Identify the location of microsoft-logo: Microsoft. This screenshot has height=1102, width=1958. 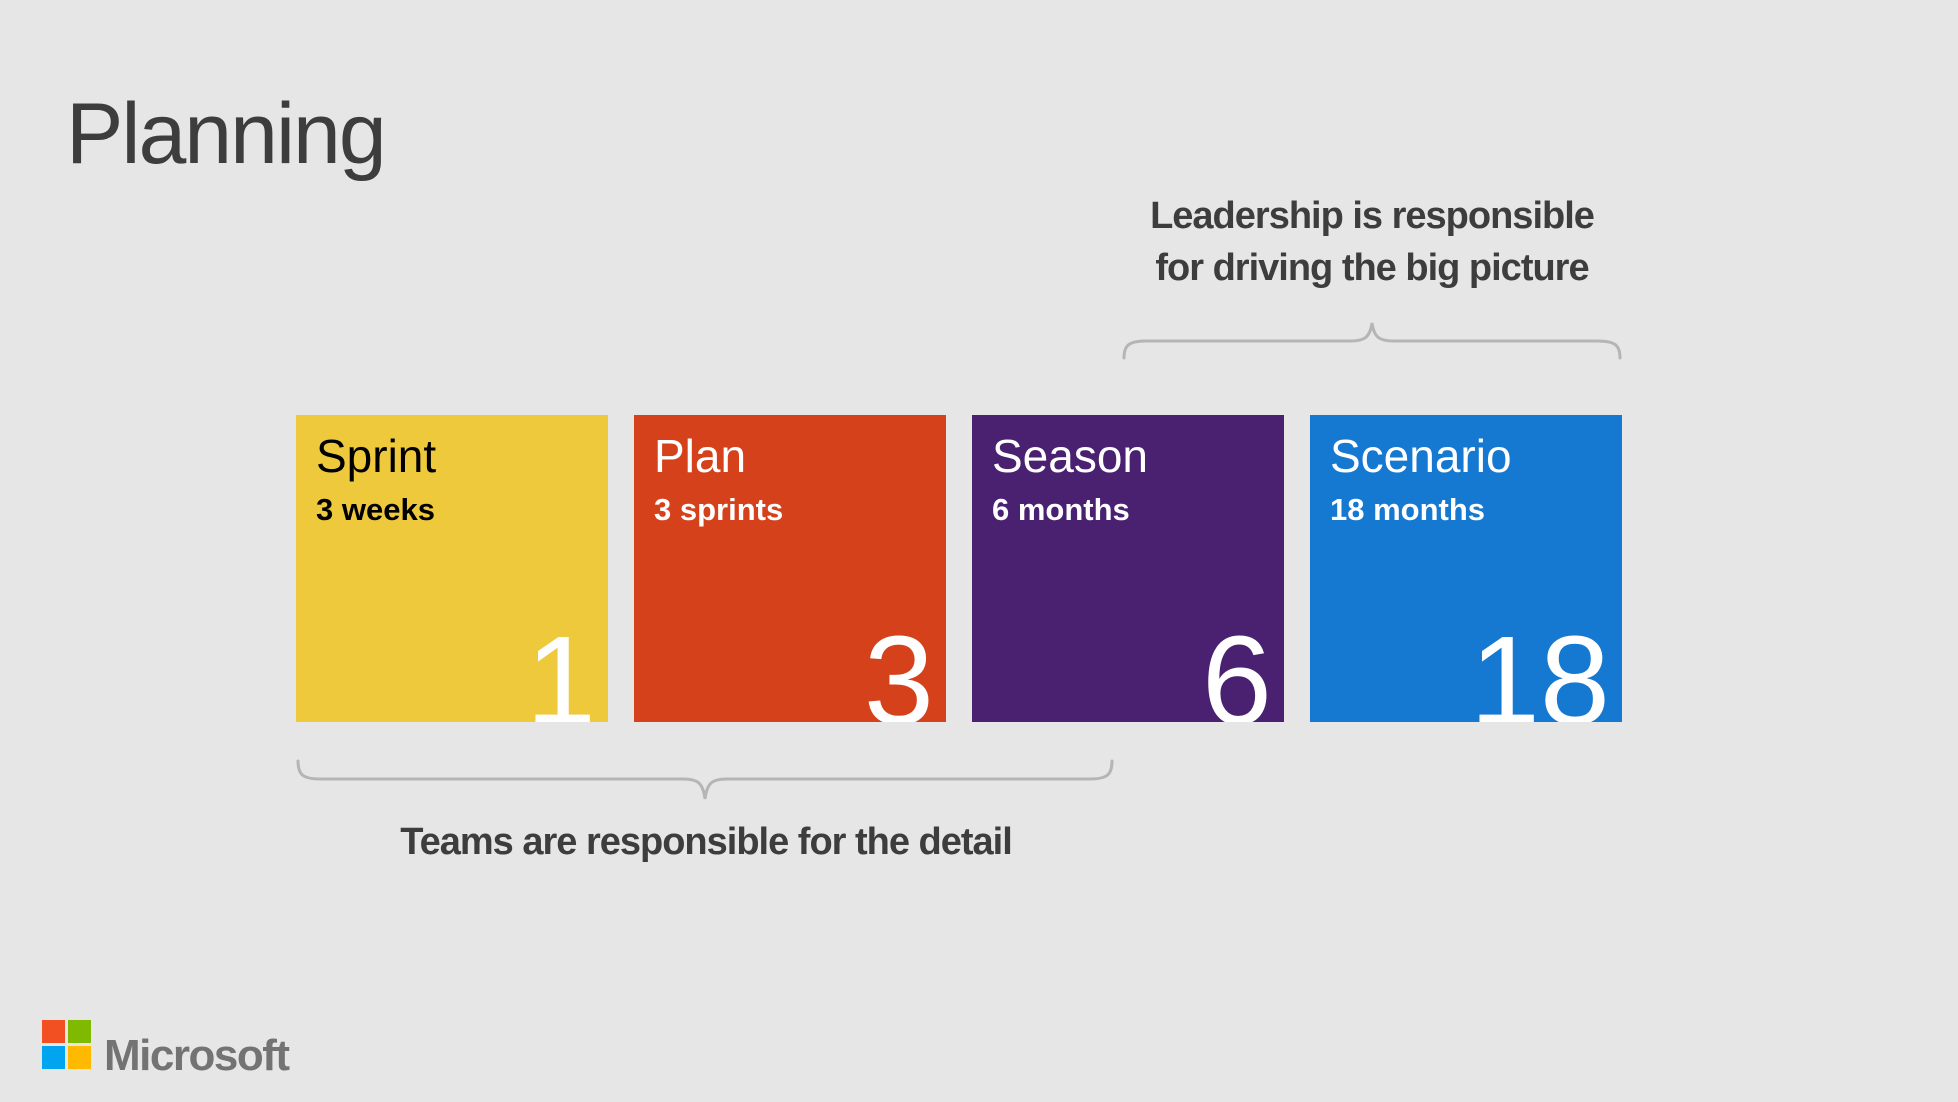
(166, 1049).